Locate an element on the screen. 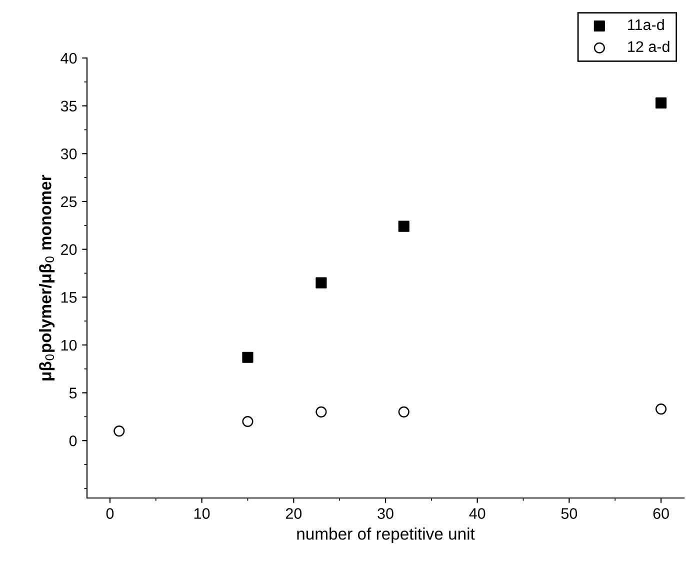 This screenshot has width=686, height=563. x-tick-label: 30 is located at coordinates (386, 513).